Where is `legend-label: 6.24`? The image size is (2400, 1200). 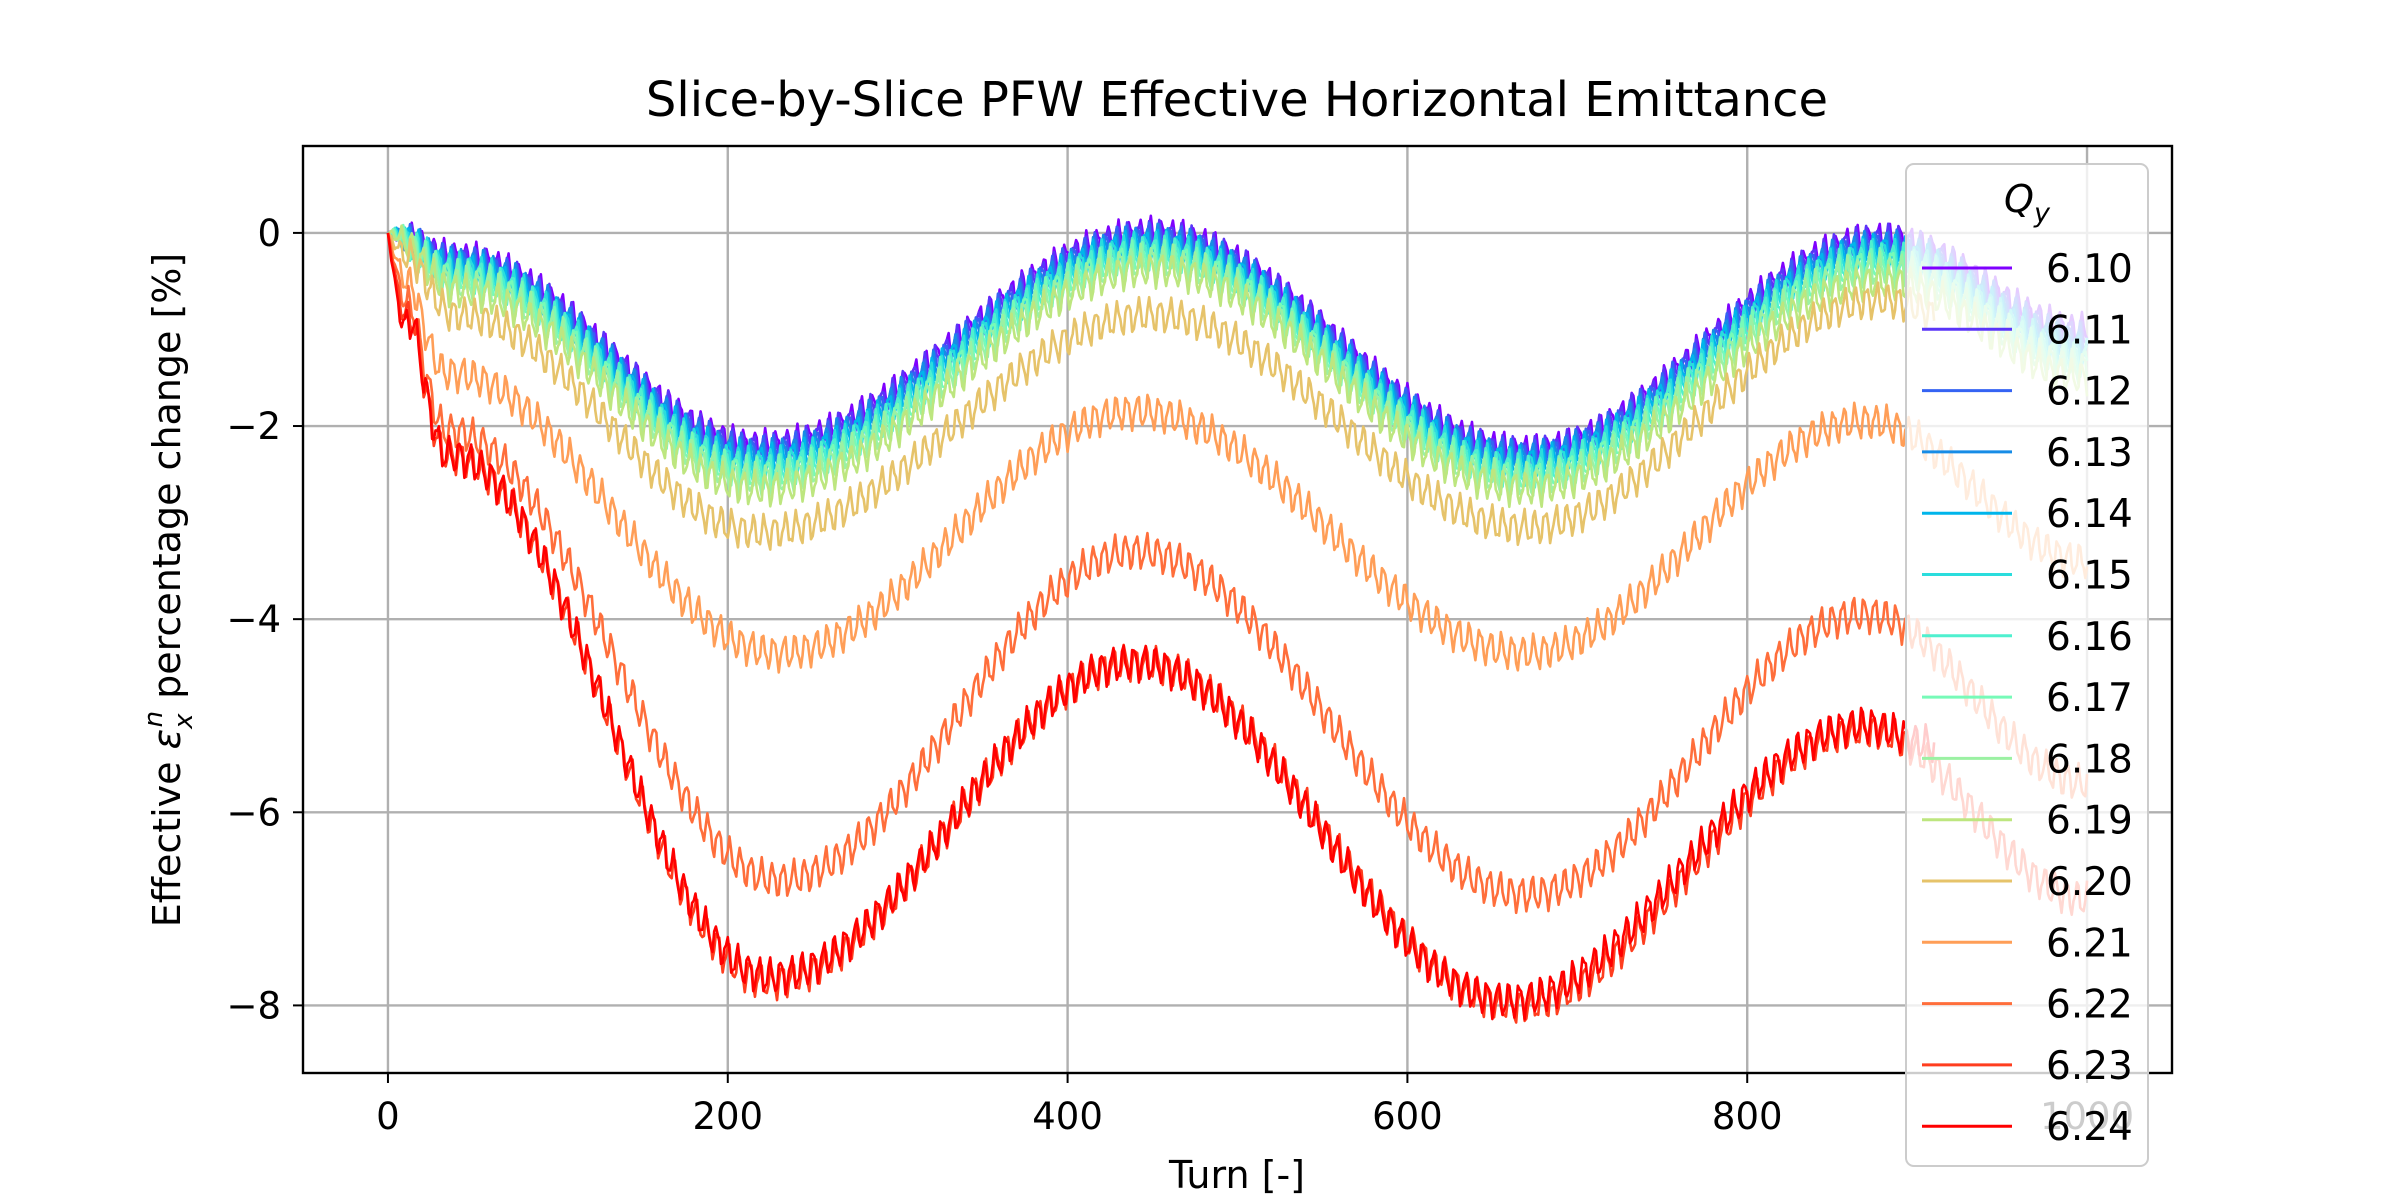 legend-label: 6.24 is located at coordinates (2089, 1127).